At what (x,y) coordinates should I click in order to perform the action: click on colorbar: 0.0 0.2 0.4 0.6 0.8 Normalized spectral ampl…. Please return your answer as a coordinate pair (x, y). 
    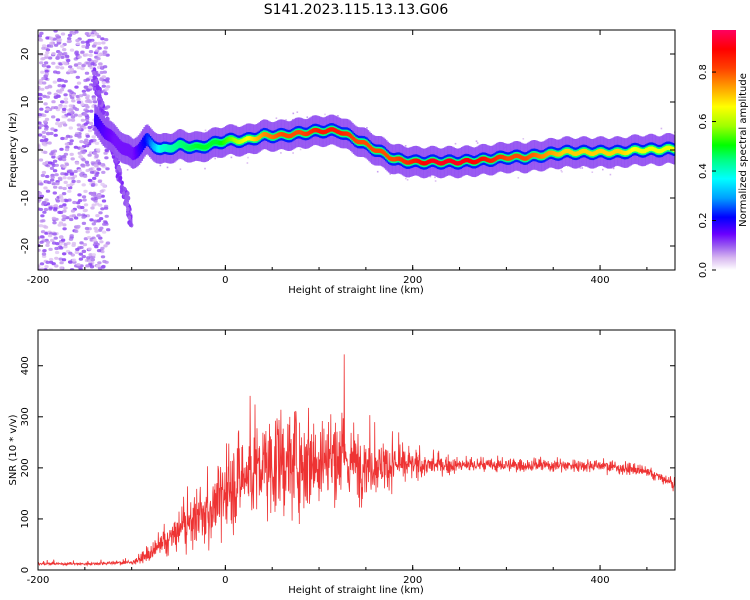
    Looking at the image, I should click on (723, 154).